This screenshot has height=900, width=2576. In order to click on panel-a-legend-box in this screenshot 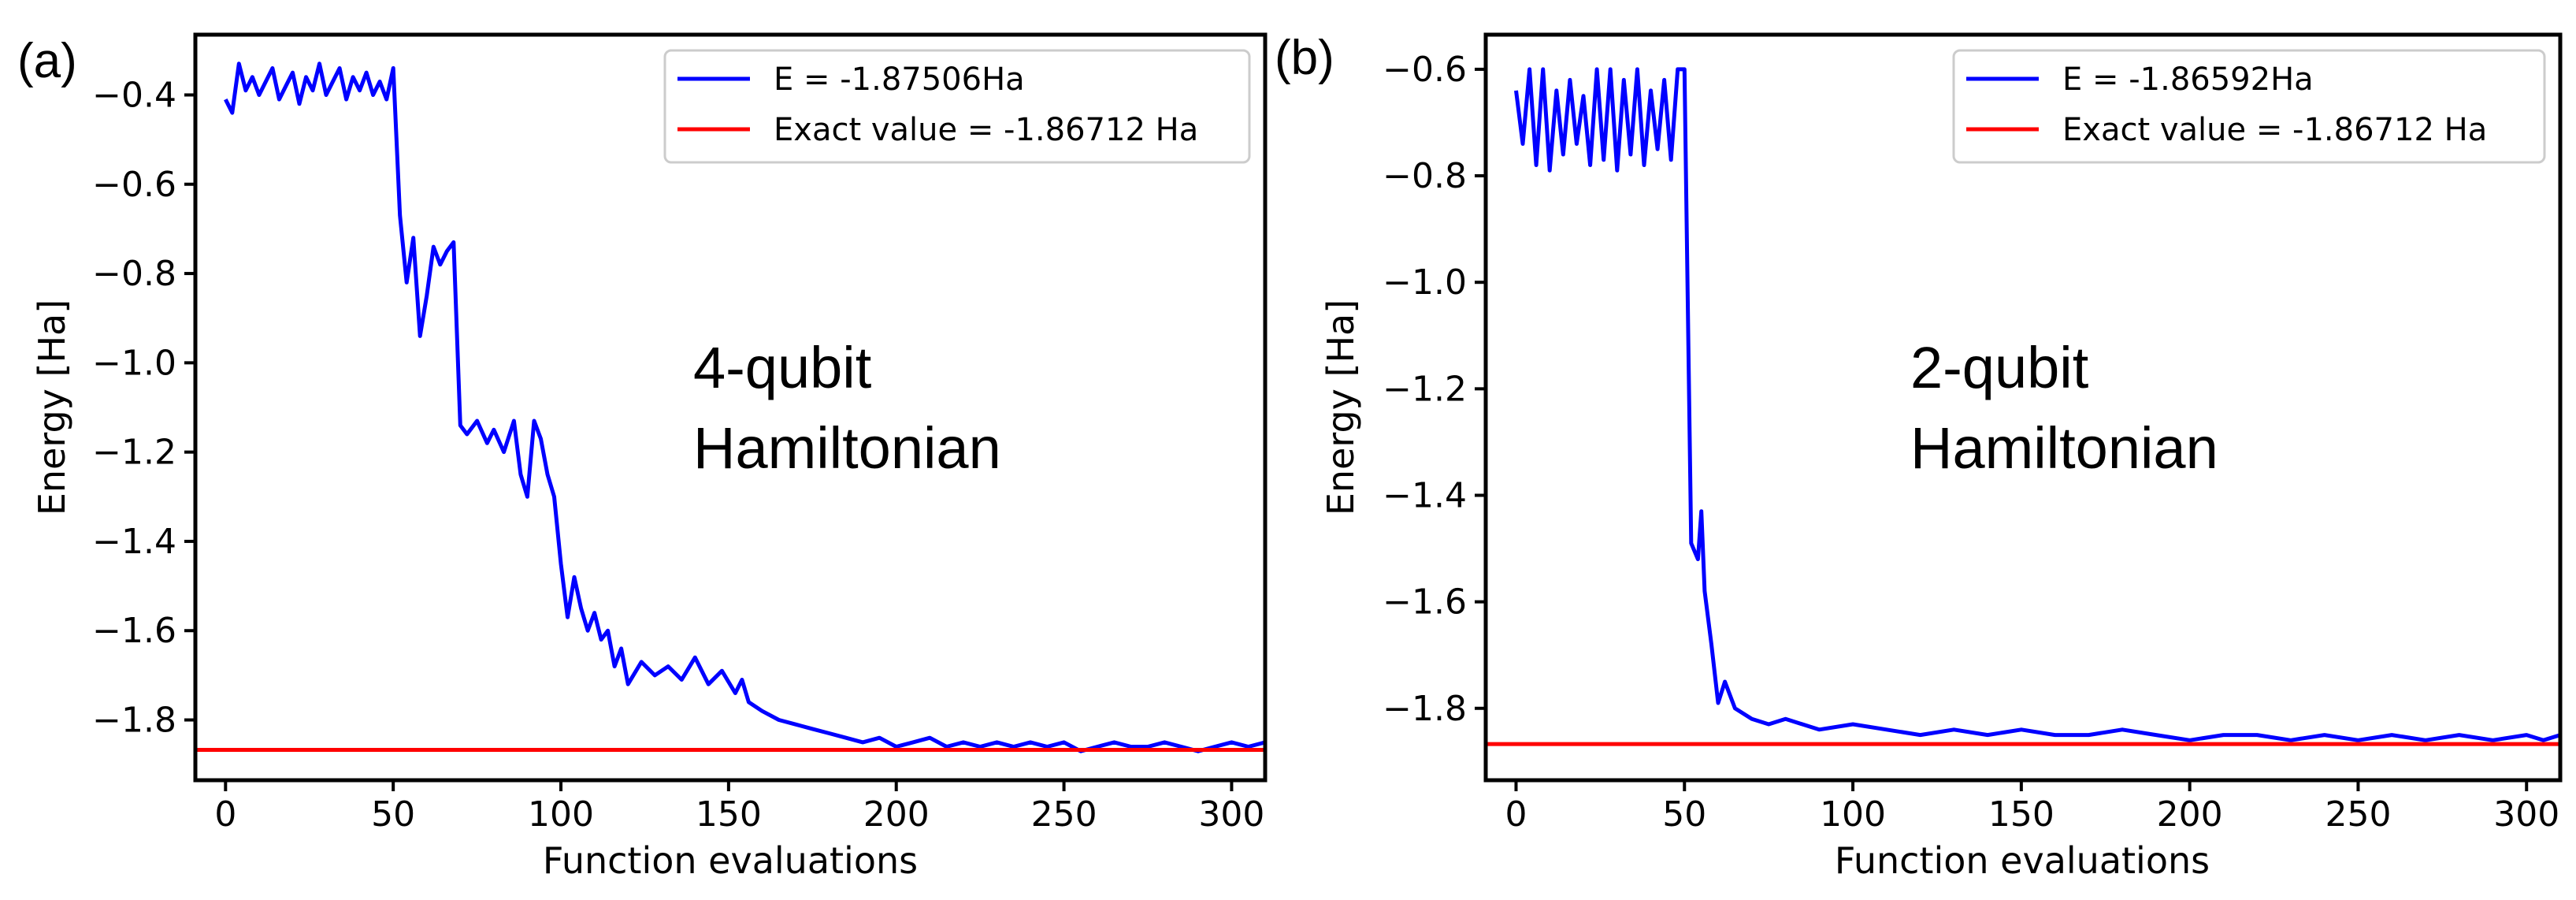, I will do `click(957, 107)`.